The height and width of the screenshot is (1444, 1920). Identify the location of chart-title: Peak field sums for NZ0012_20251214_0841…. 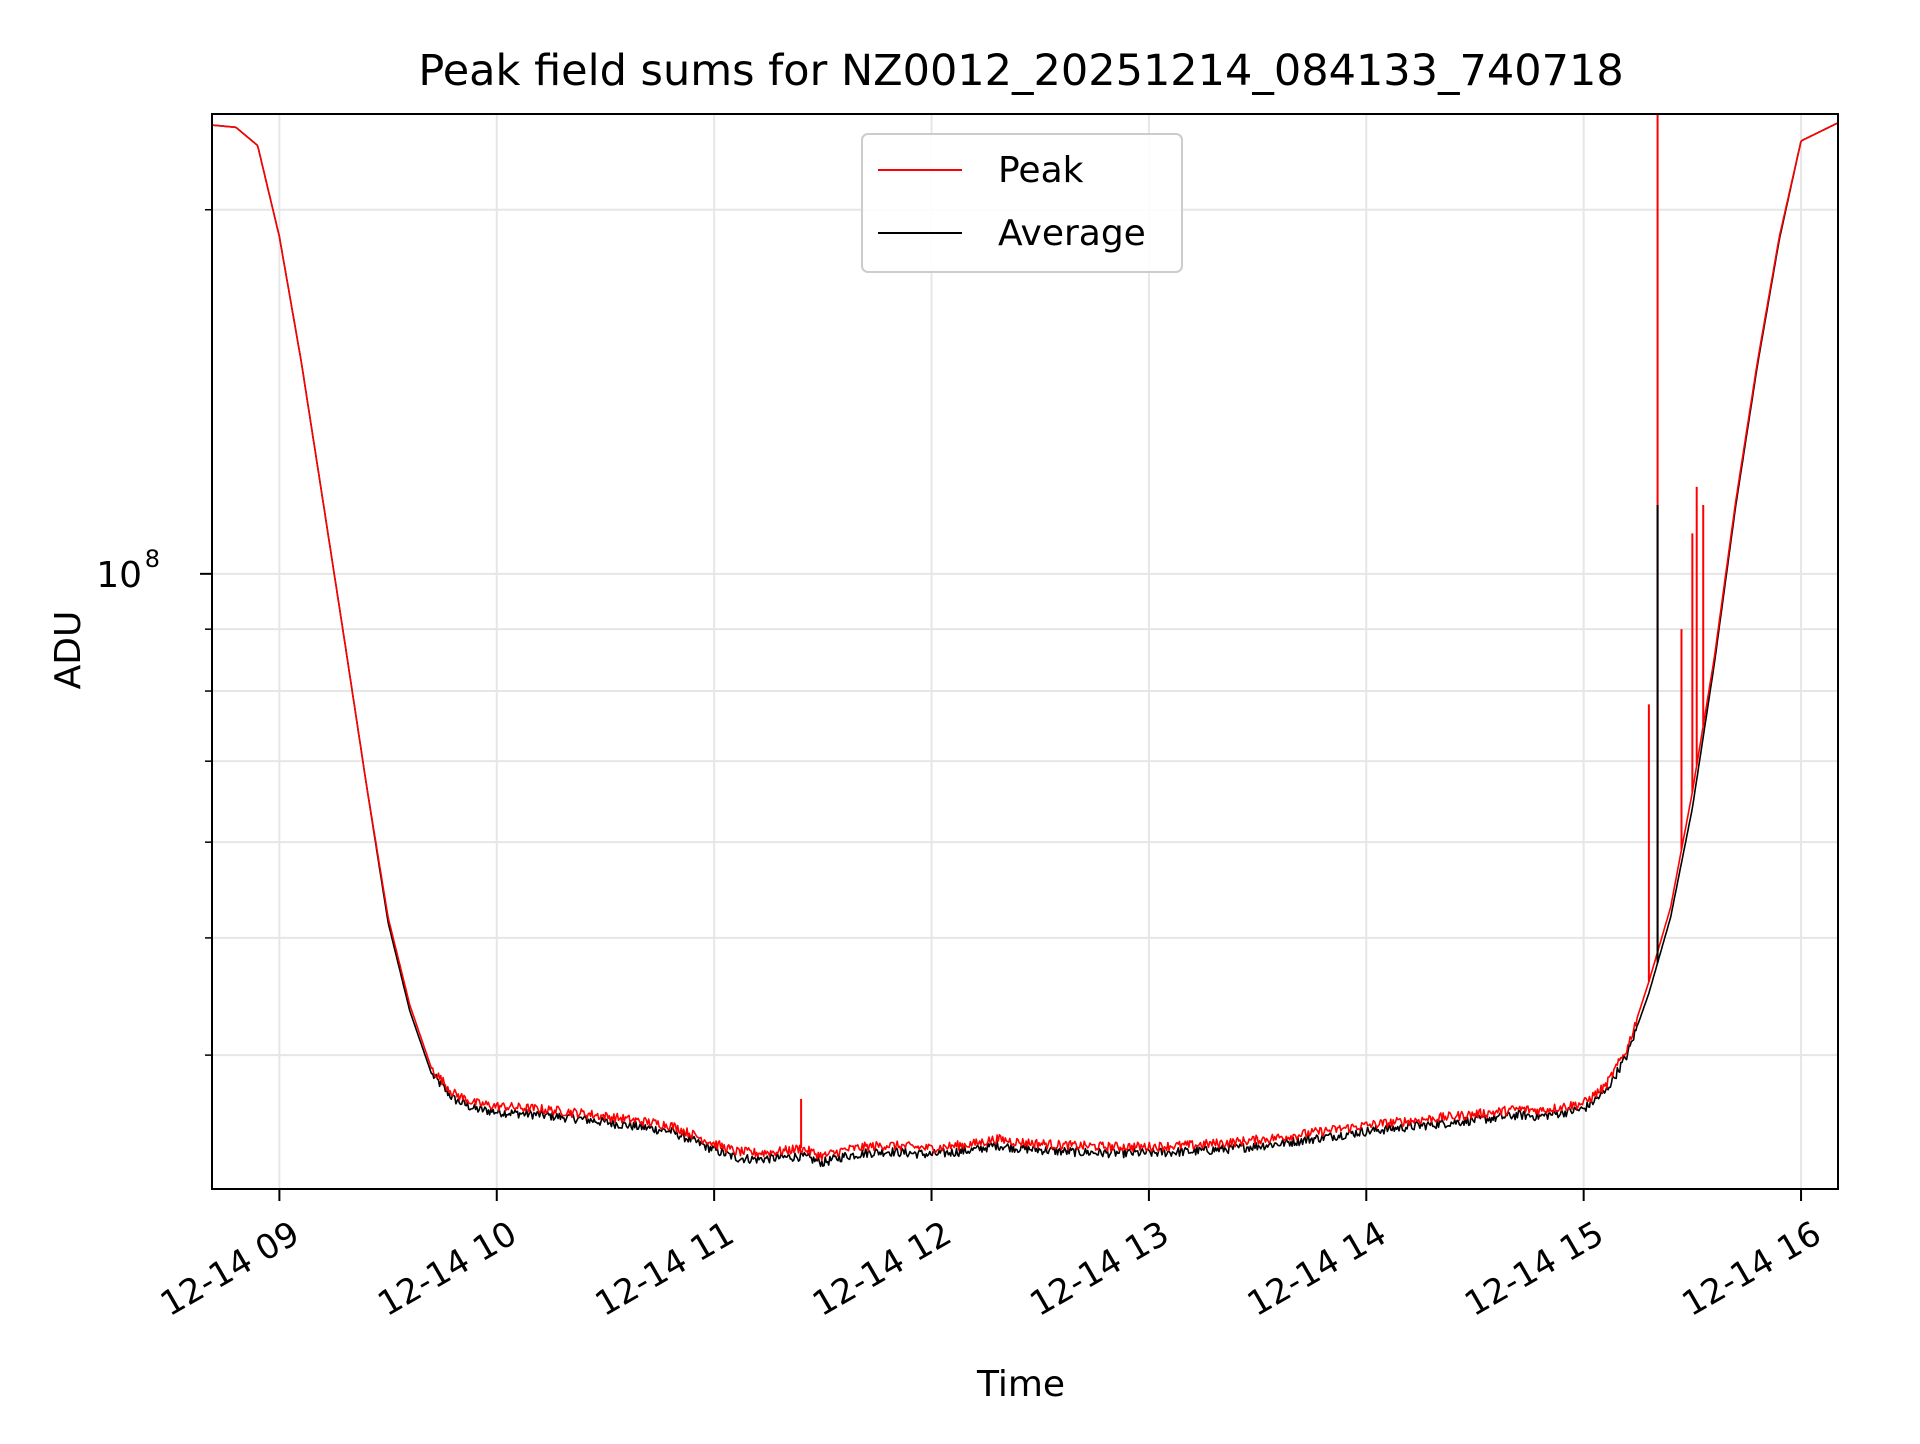
(1020, 71).